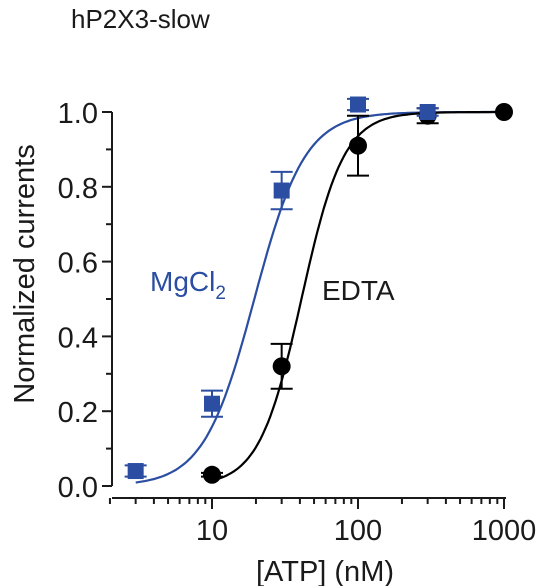  What do you see at coordinates (182, 281) in the screenshot?
I see `legend-mgcl-text: MgCl` at bounding box center [182, 281].